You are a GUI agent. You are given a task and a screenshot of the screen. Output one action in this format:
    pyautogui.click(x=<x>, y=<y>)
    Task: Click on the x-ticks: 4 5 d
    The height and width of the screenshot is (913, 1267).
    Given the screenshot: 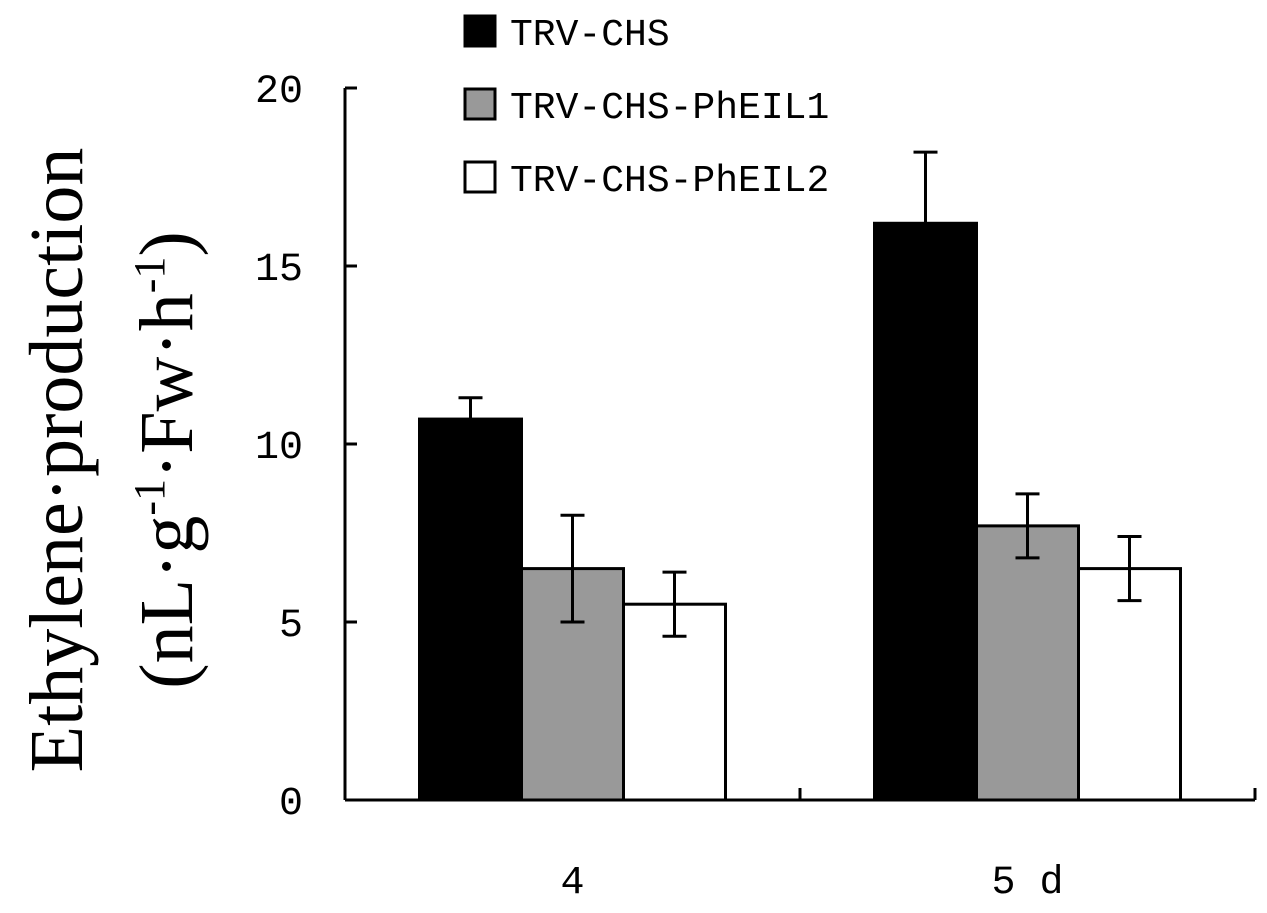 What is the action you would take?
    pyautogui.click(x=908, y=847)
    